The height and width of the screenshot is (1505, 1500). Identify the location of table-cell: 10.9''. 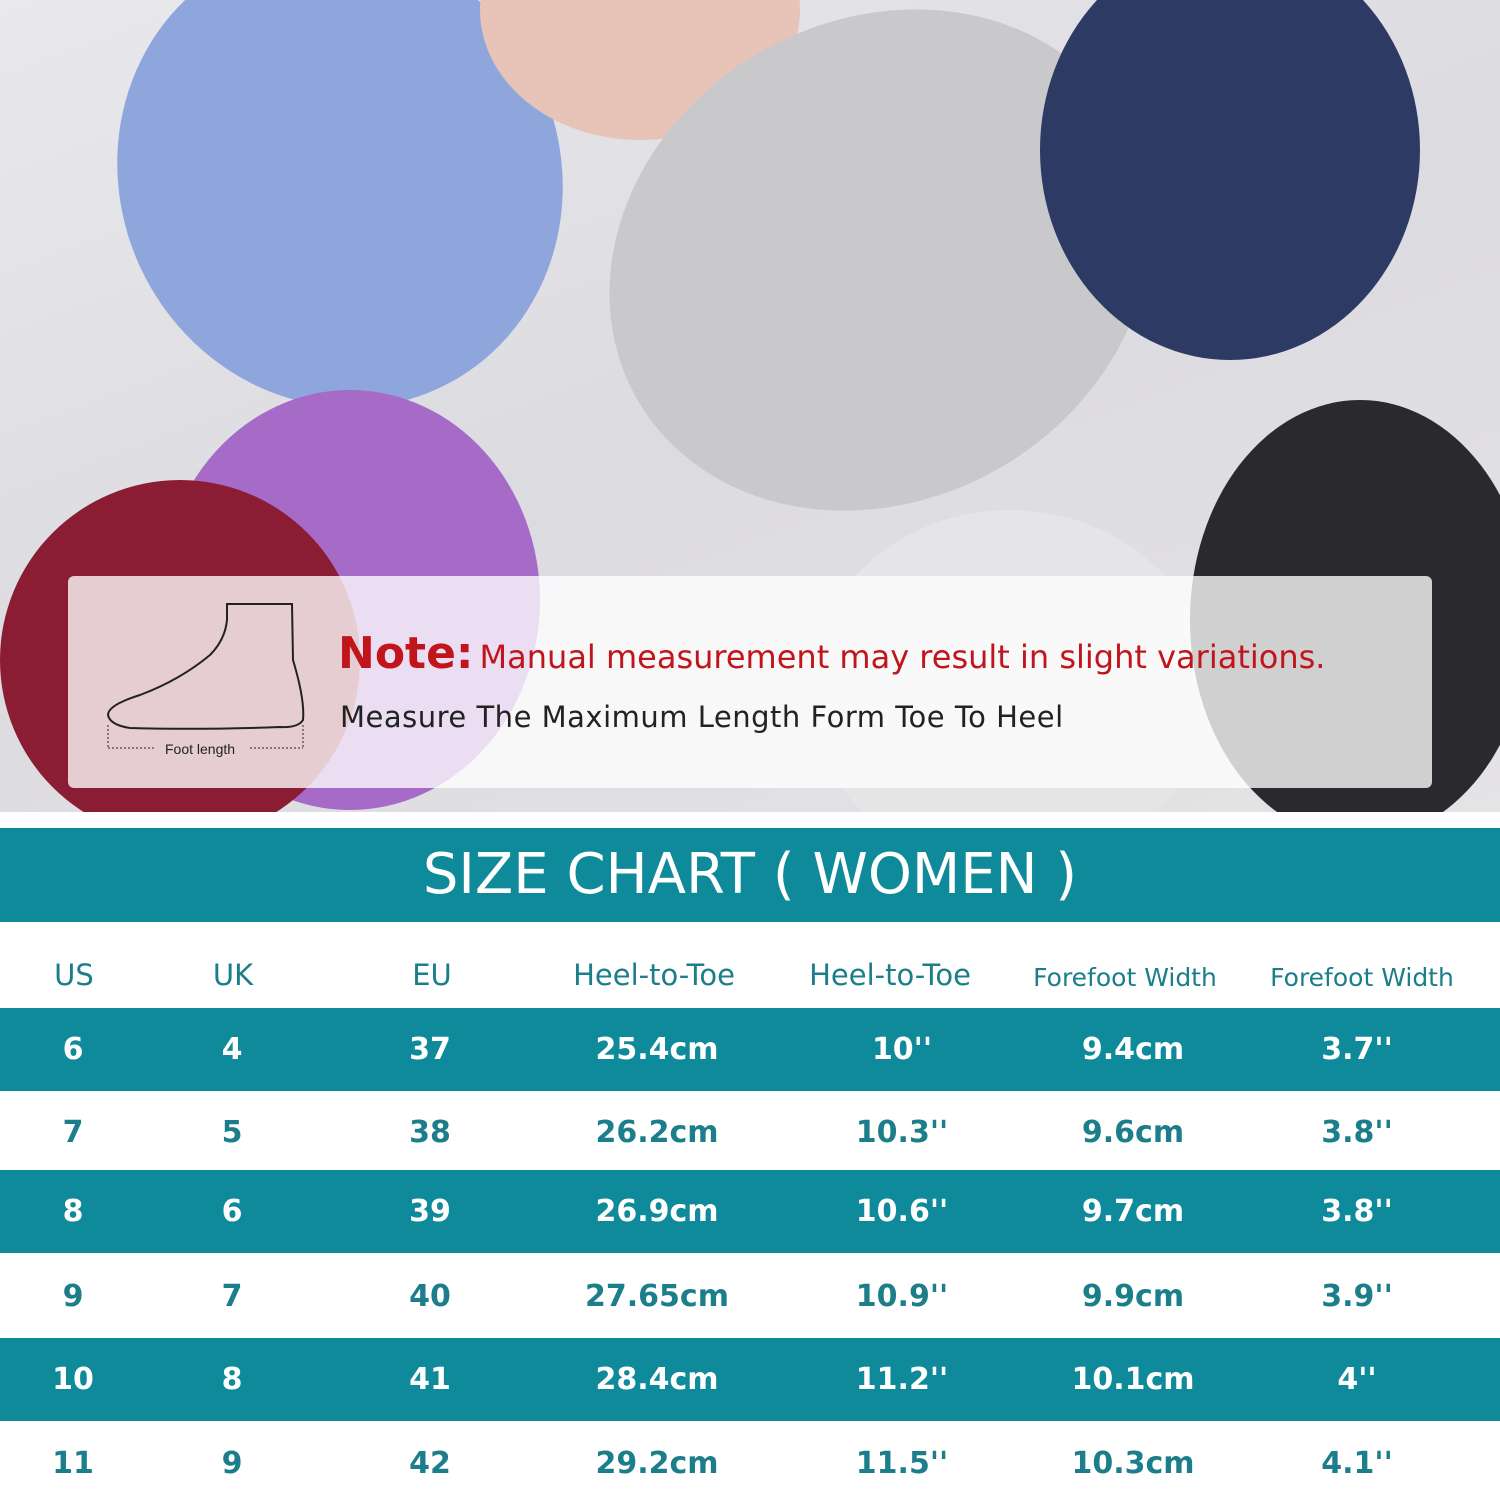
(902, 1296).